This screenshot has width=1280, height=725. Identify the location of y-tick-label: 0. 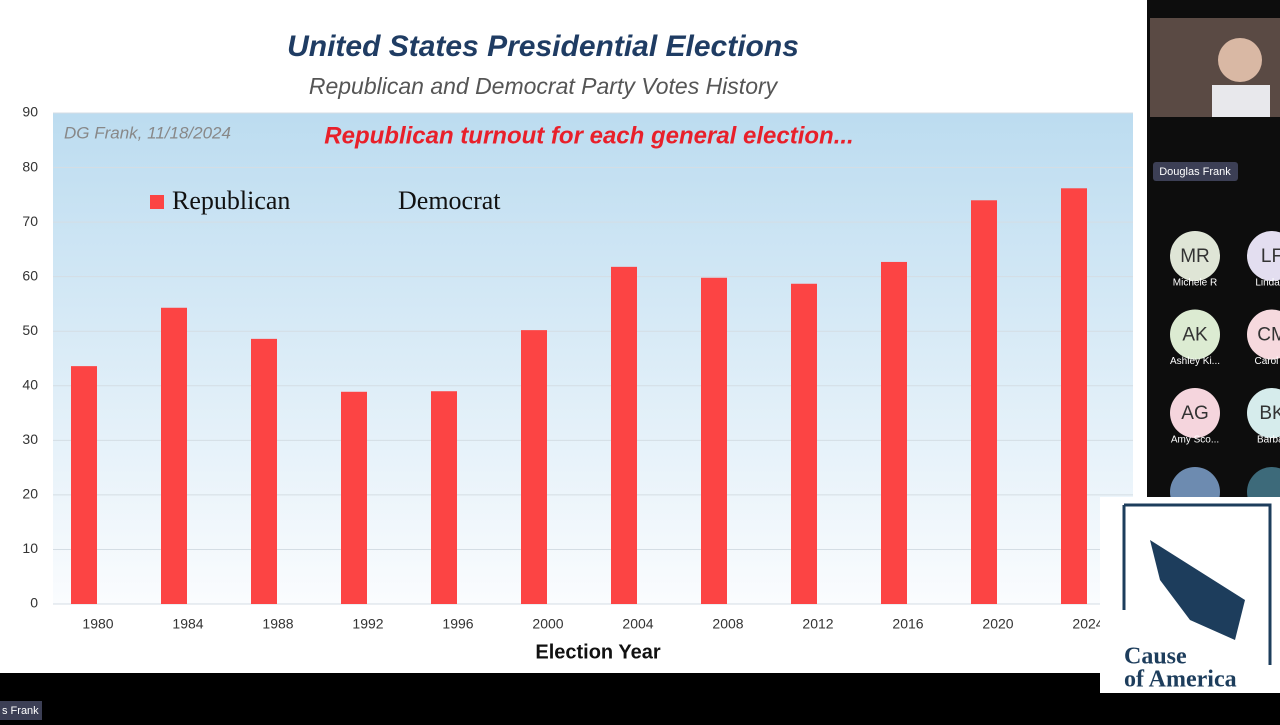
(34, 603).